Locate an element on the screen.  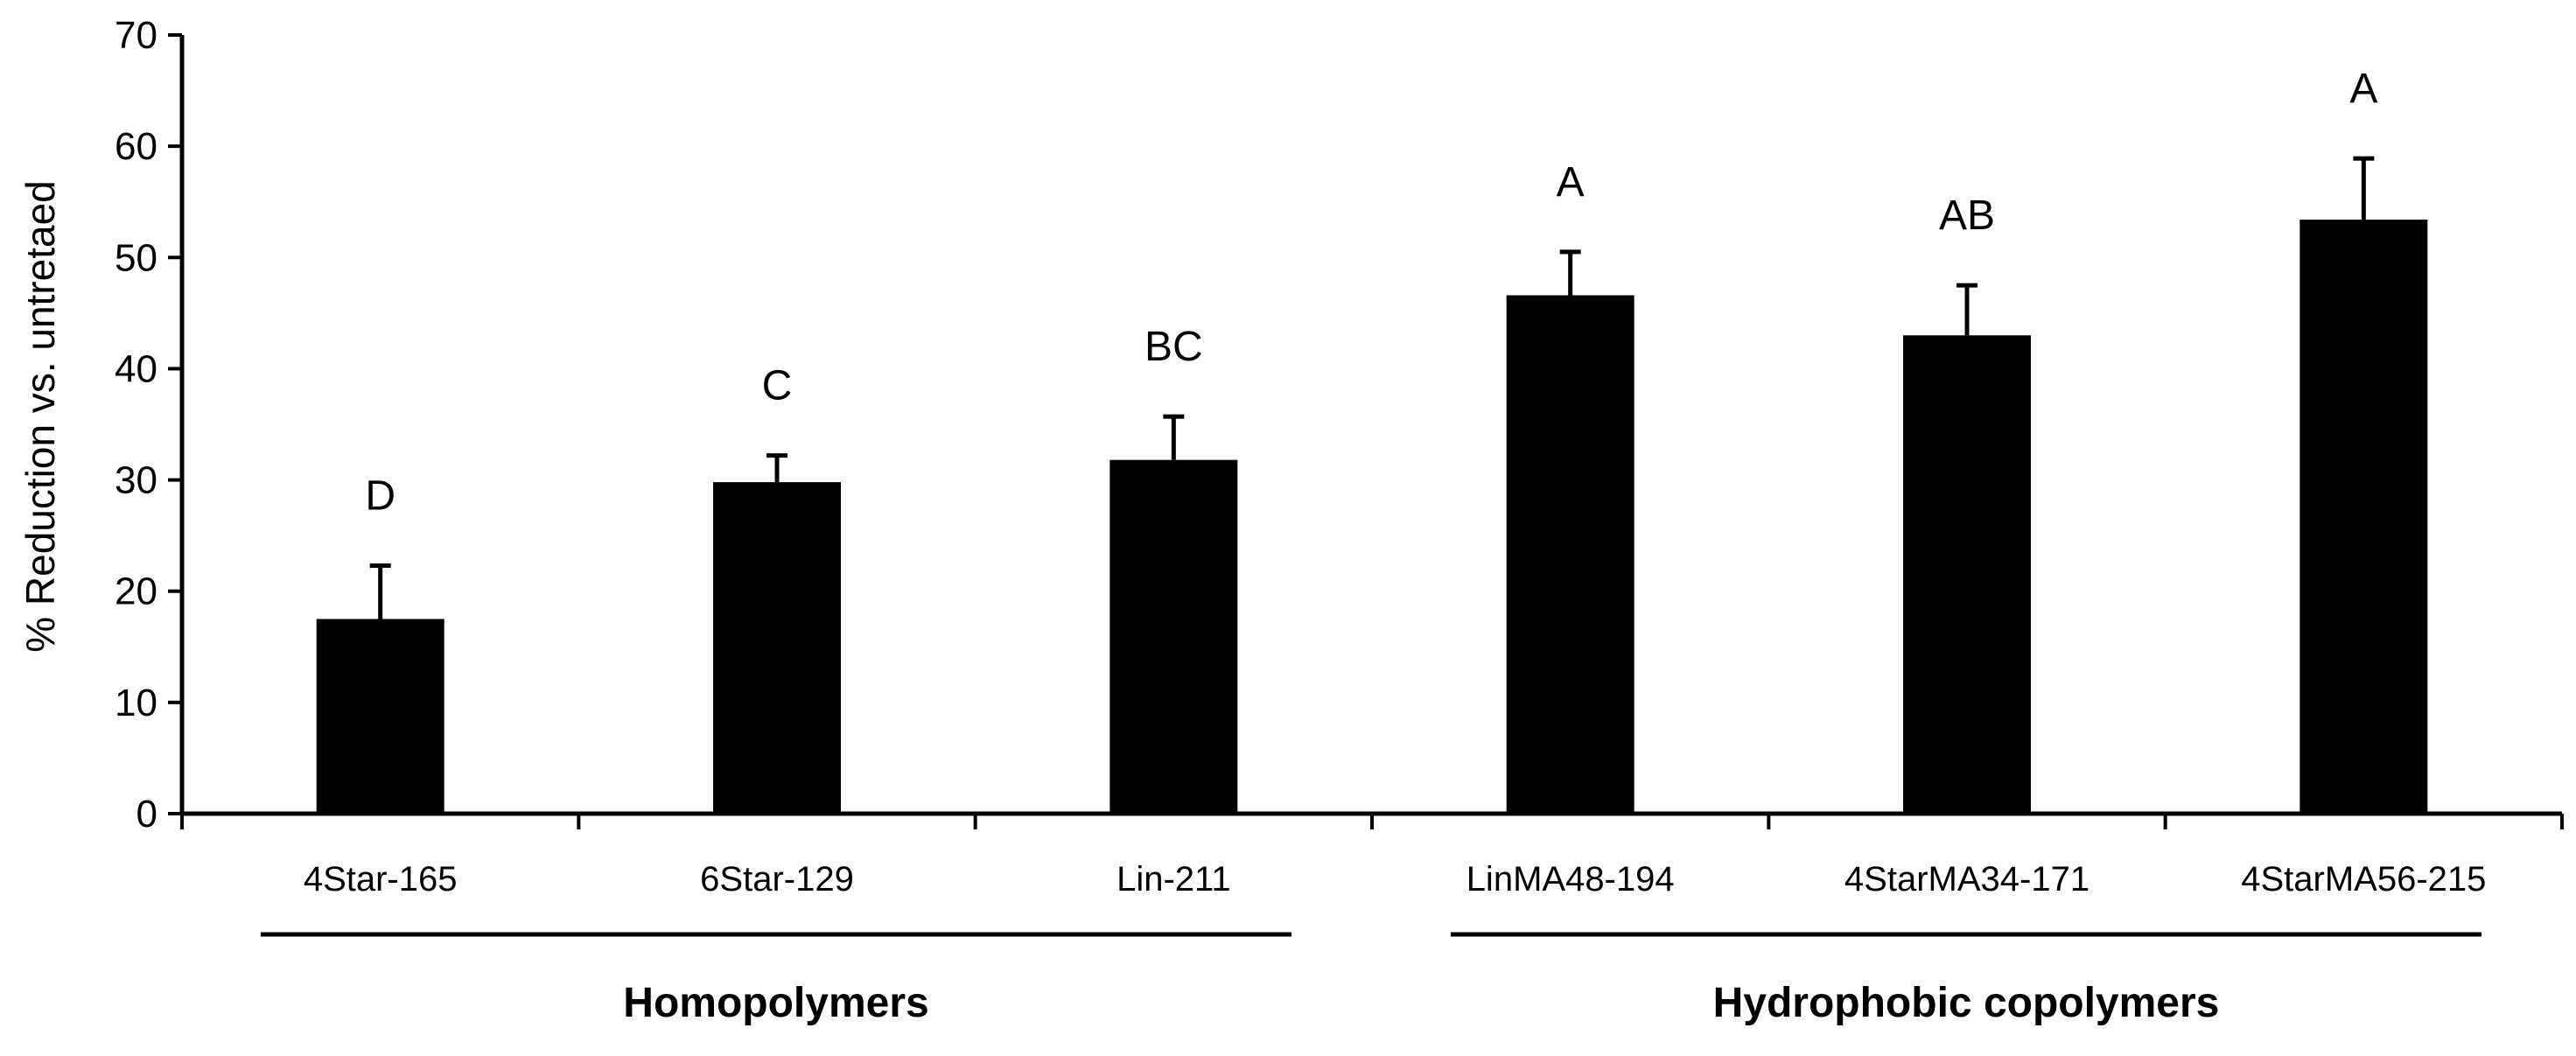
y-axis-title: % Reduction vs. untretaed is located at coordinates (40, 417).